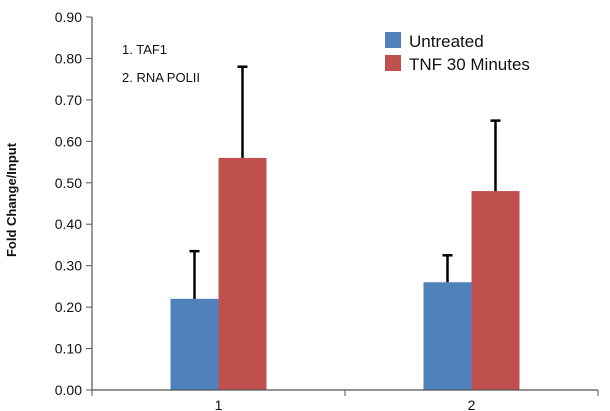  Describe the element at coordinates (68, 100) in the screenshot. I see `y-tick-label: 0.70` at that location.